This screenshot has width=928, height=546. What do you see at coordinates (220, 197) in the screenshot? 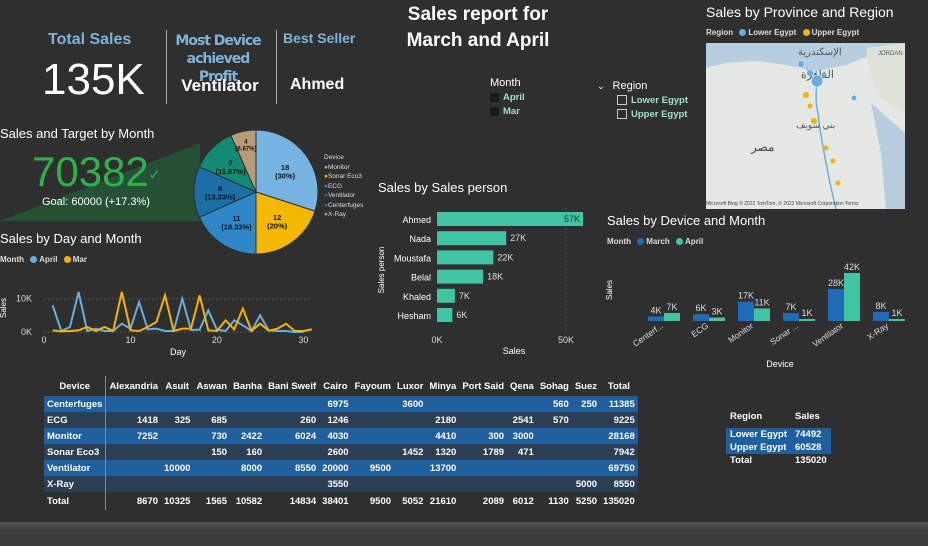
I see `pie-slice-pct: (13.33%)` at bounding box center [220, 197].